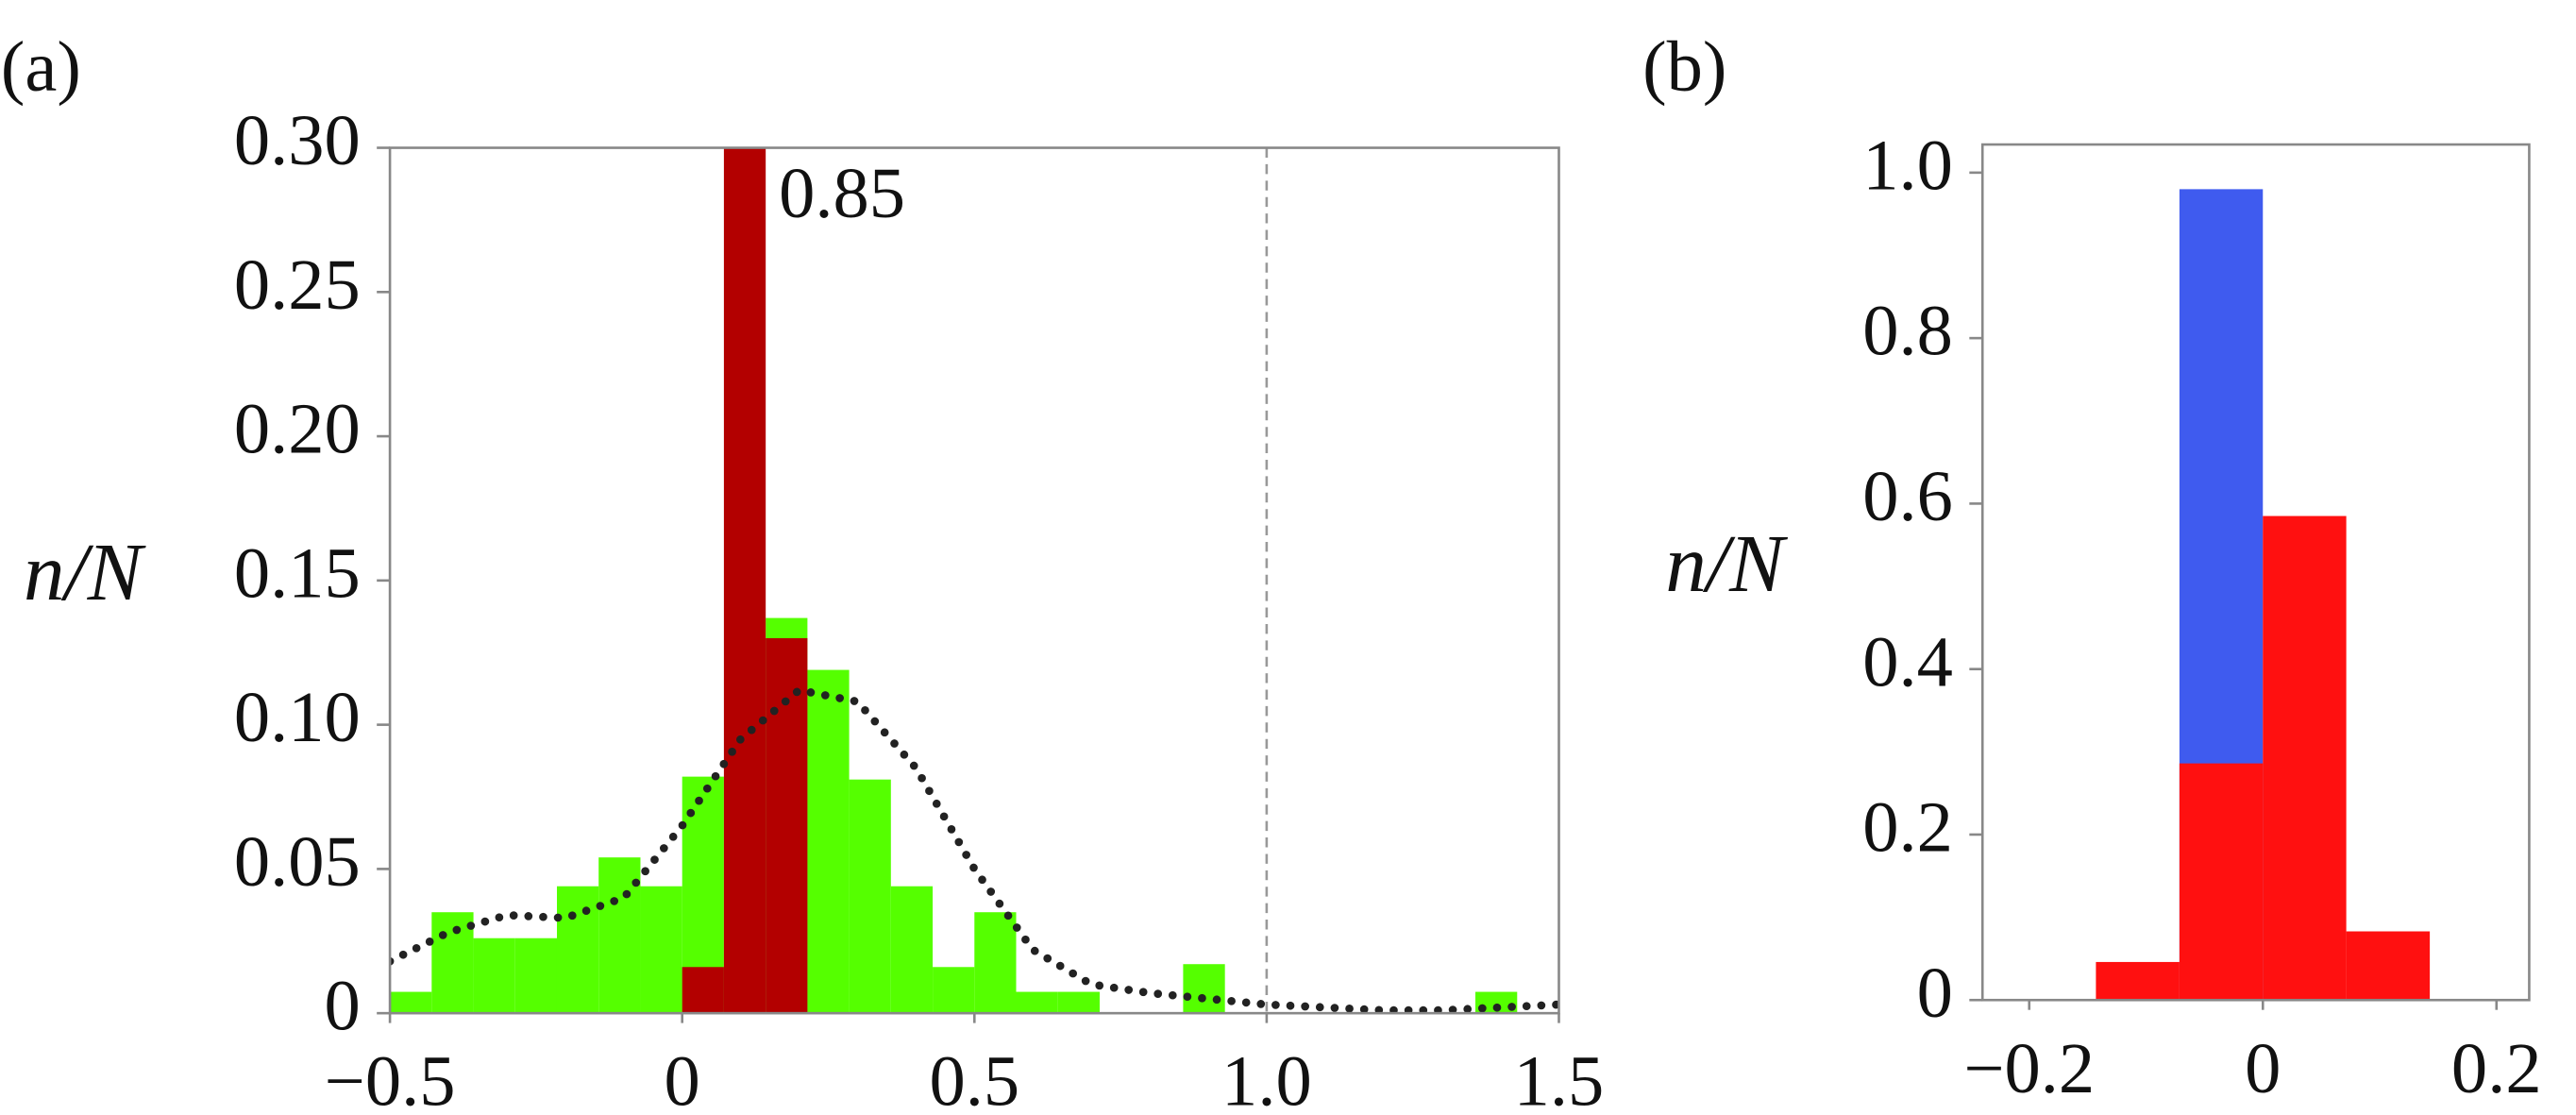  What do you see at coordinates (1907, 165) in the screenshot?
I see `y-tick-label: 1.0` at bounding box center [1907, 165].